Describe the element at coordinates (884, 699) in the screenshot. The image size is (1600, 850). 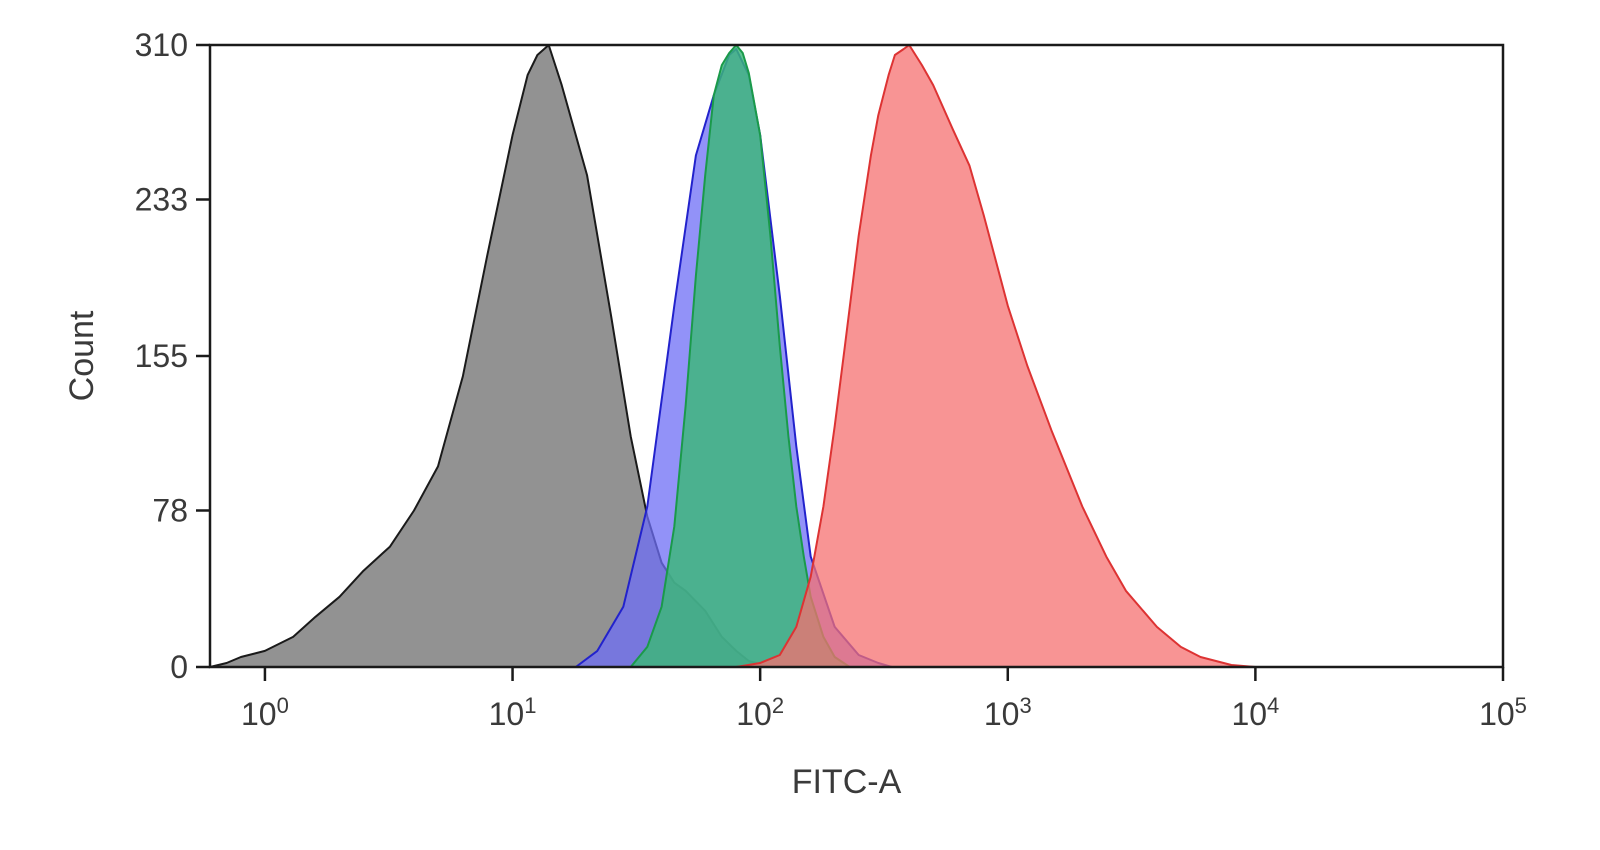
I see `x-axis: 10⁰ 10¹ 10² 10³ 10⁴ 10⁵` at that location.